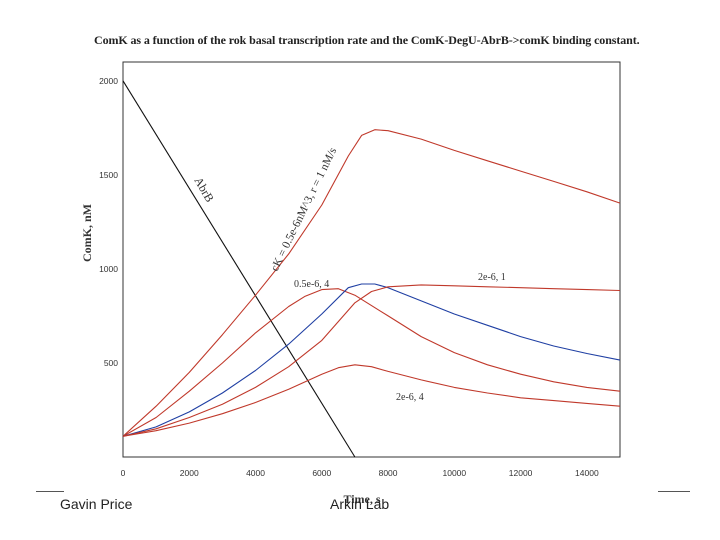 This screenshot has height=540, width=720. I want to click on y-axis-label: ComK, nM, so click(87, 233).